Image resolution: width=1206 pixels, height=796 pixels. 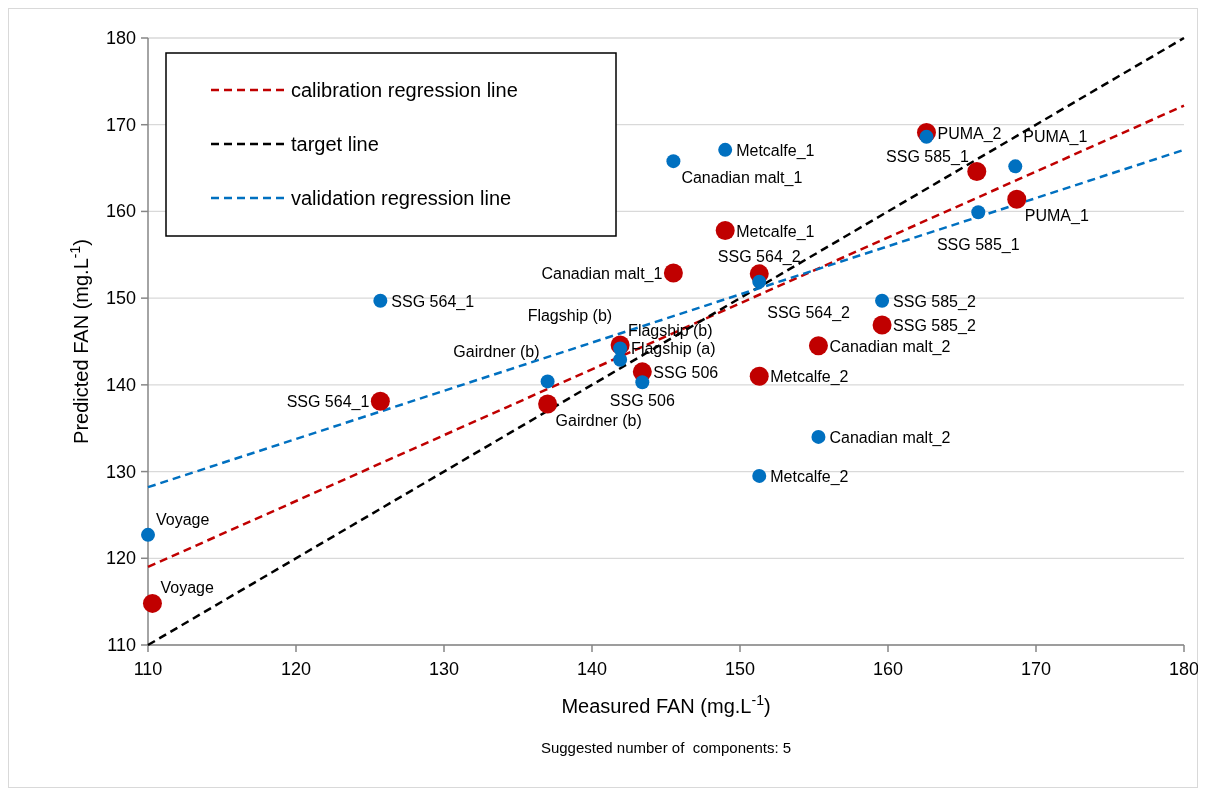 What do you see at coordinates (120, 558) in the screenshot?
I see `y-tick-label: 120` at bounding box center [120, 558].